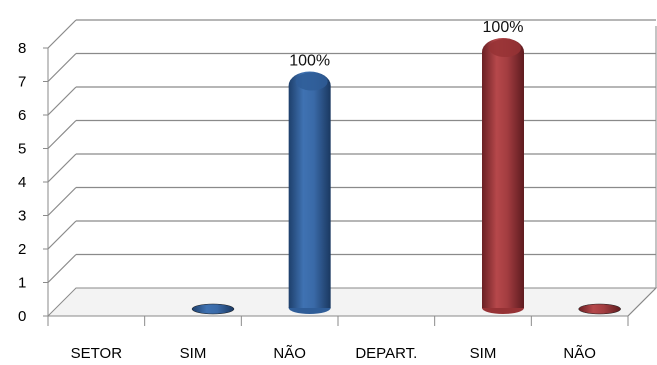 The height and width of the screenshot is (365, 657). What do you see at coordinates (351, 302) in the screenshot?
I see `chart-floor` at bounding box center [351, 302].